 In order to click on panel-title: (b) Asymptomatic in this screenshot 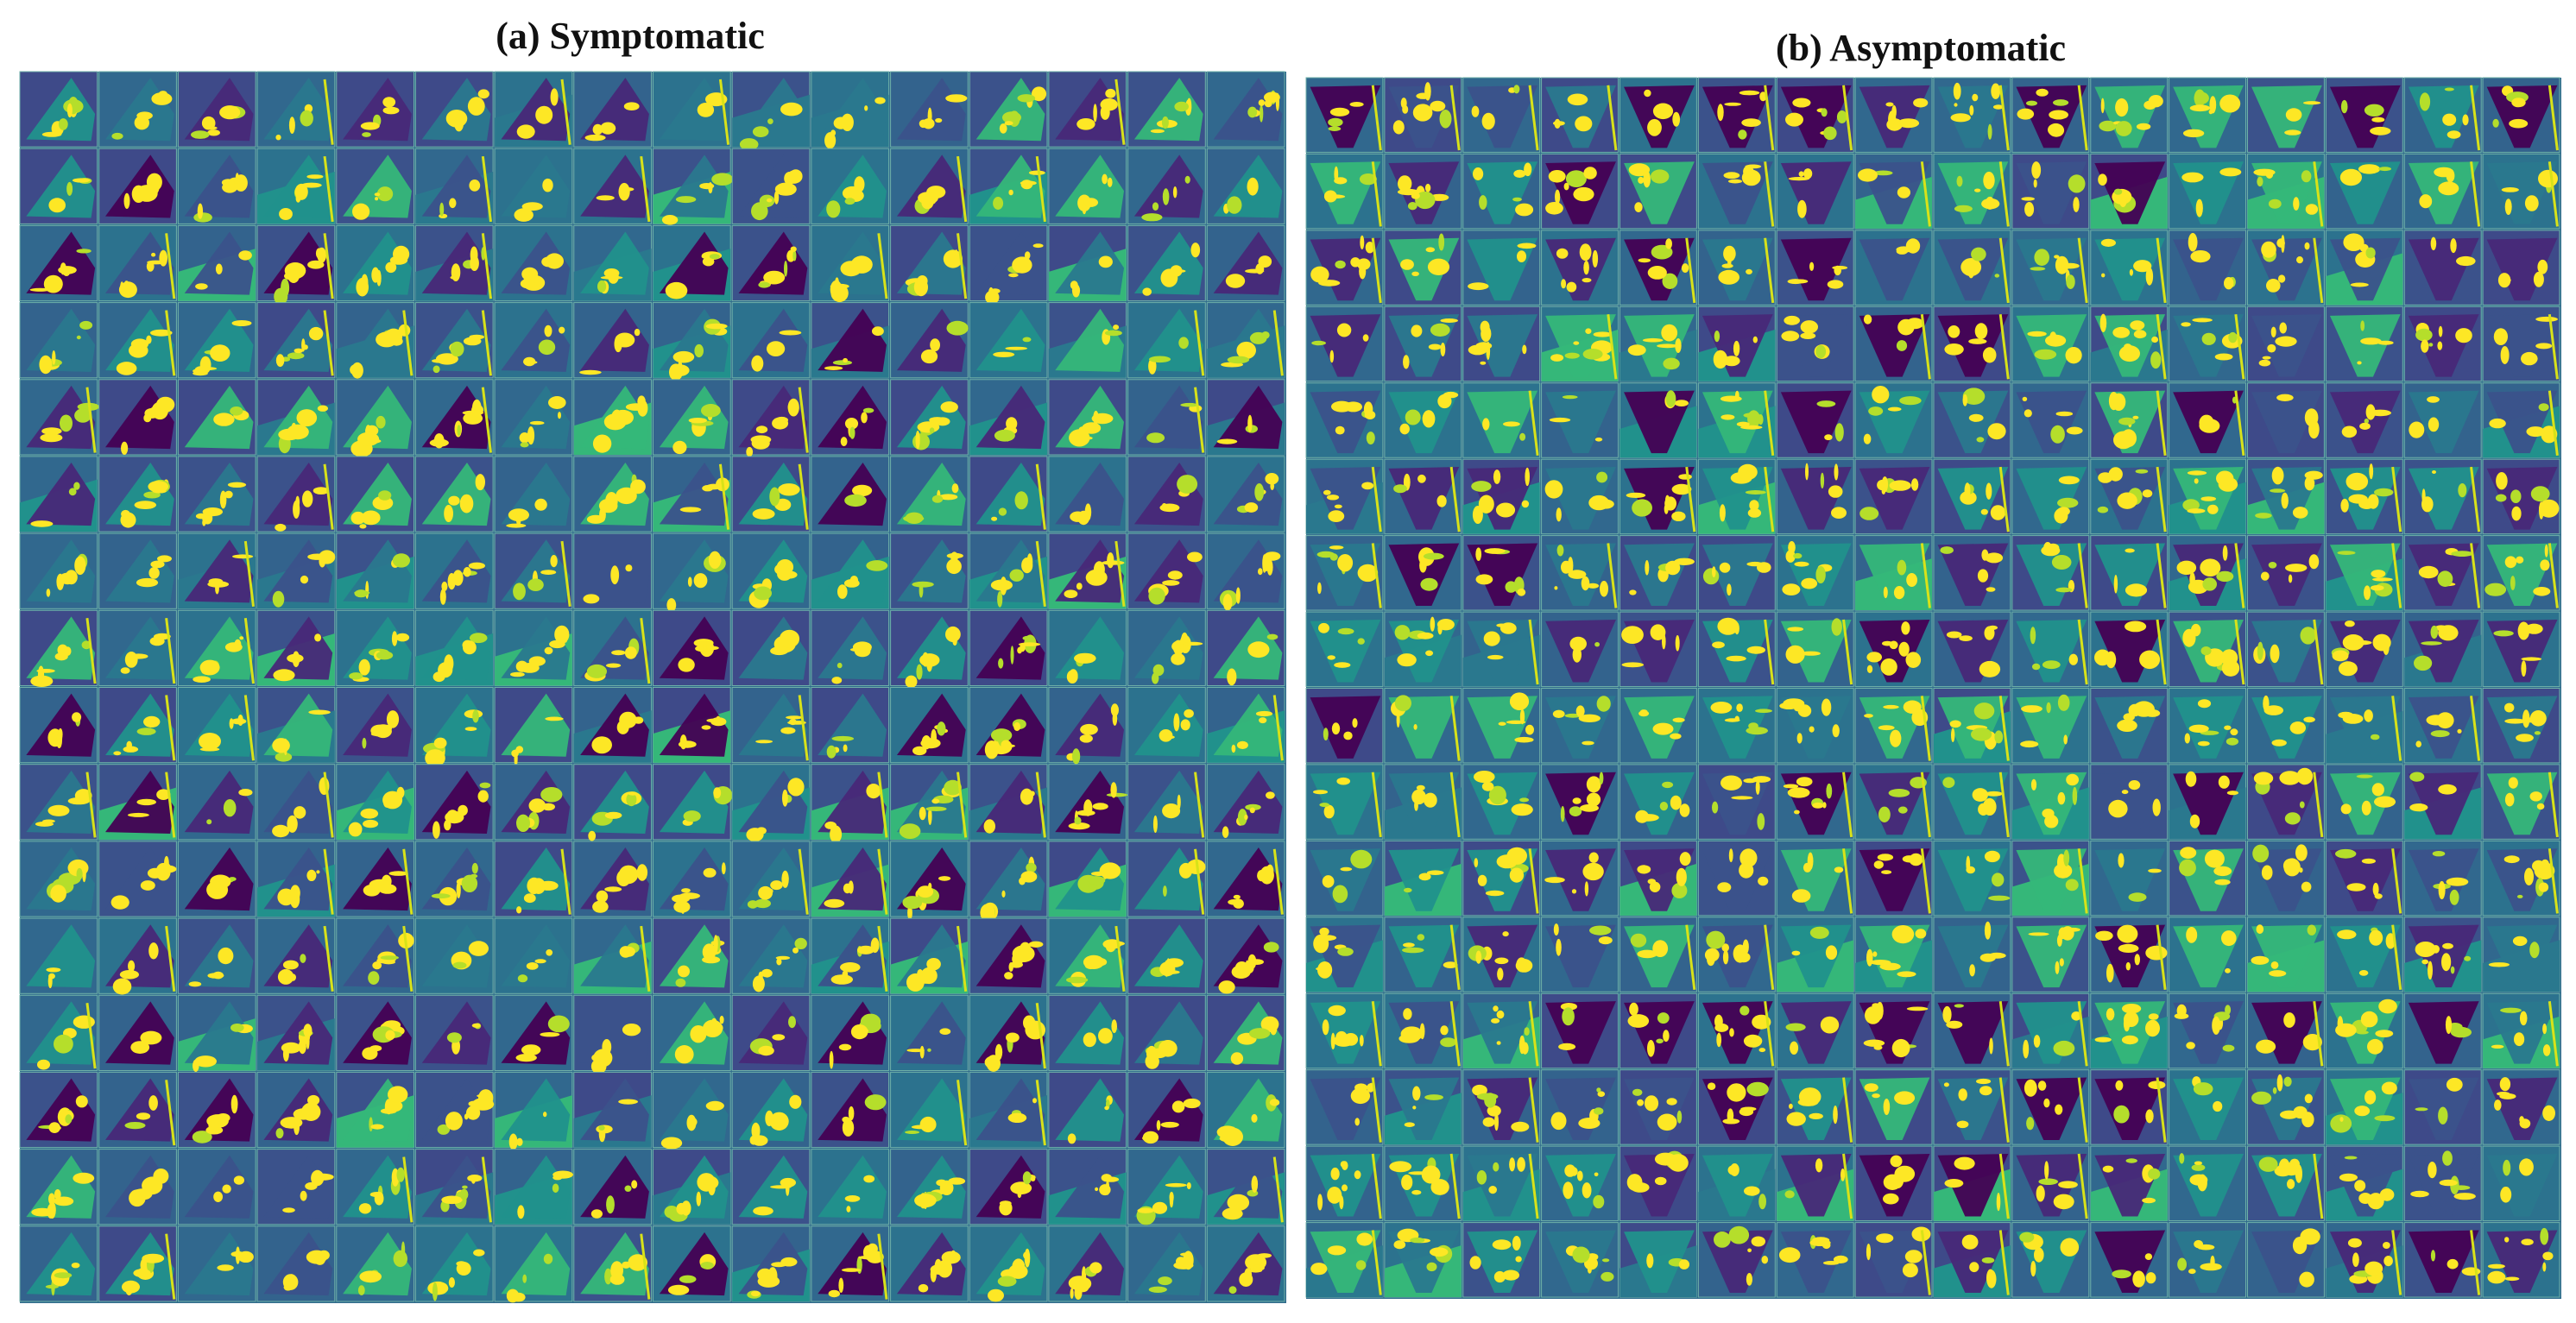, I will do `click(1921, 48)`.